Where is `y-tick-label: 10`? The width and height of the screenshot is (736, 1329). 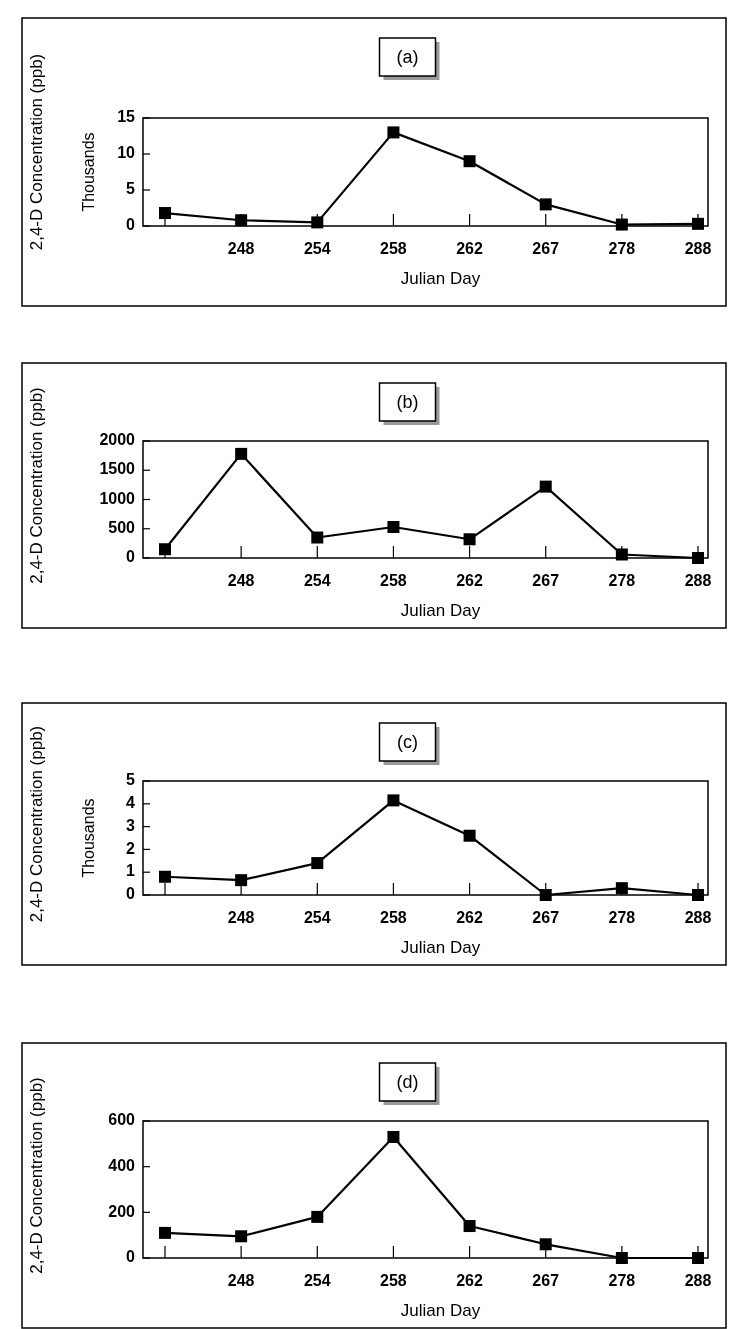 y-tick-label: 10 is located at coordinates (126, 153).